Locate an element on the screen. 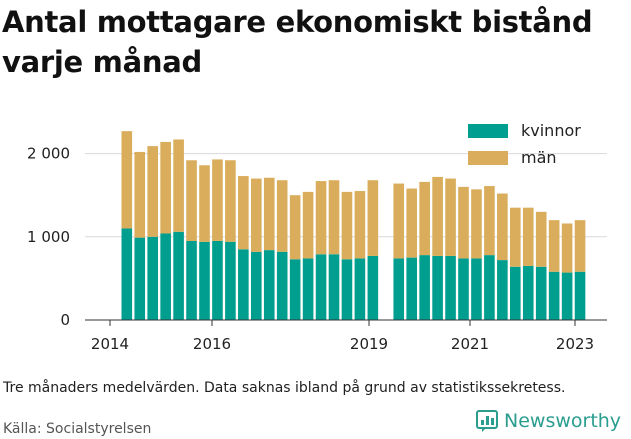 This screenshot has height=439, width=631. logo-text: Newsworthy is located at coordinates (563, 421).